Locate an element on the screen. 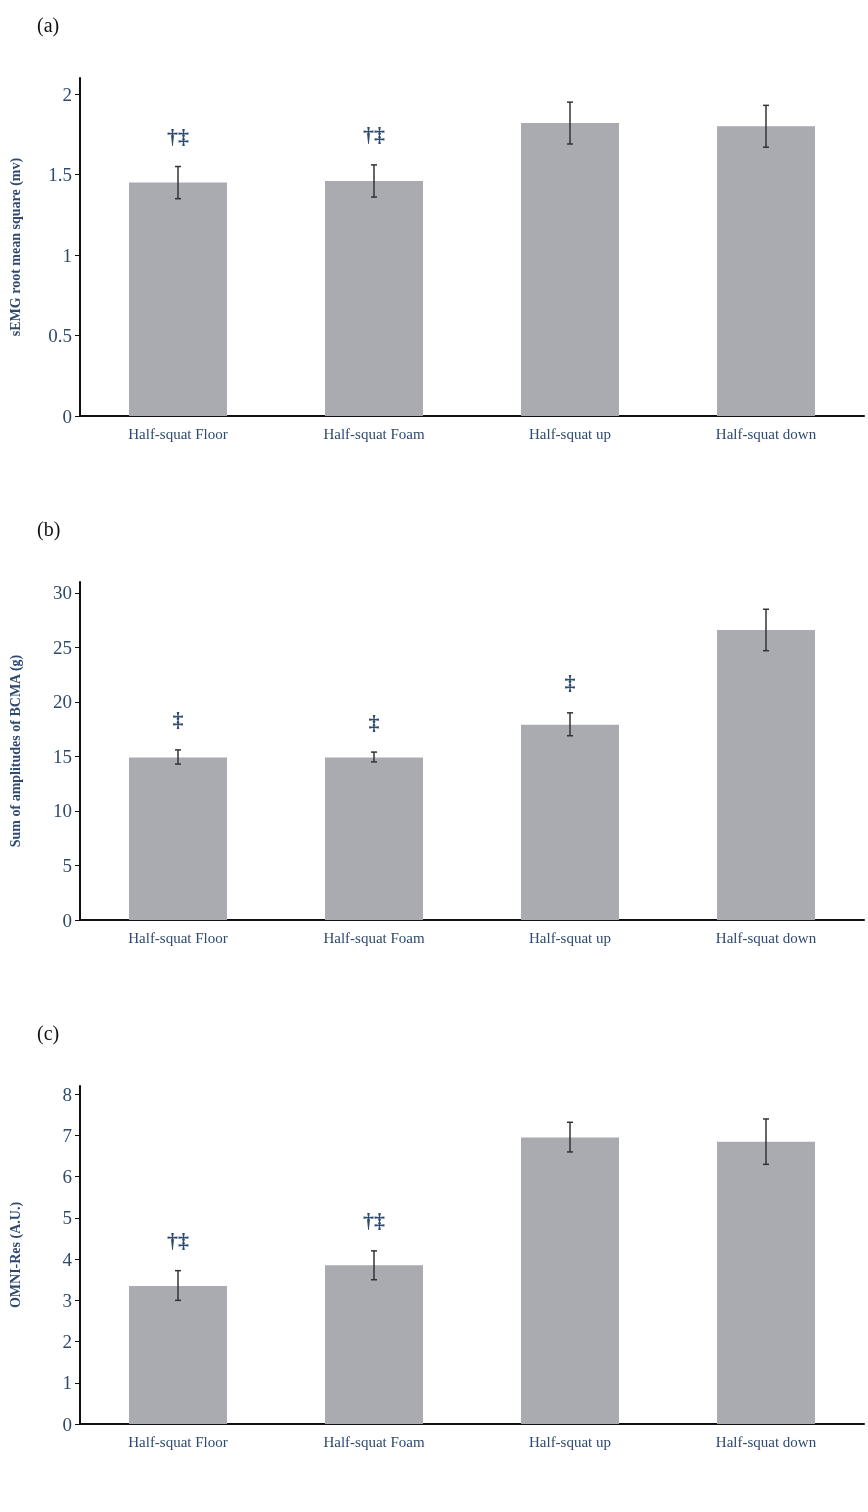 The height and width of the screenshot is (1512, 868). chart-title: (b) is located at coordinates (49, 529).